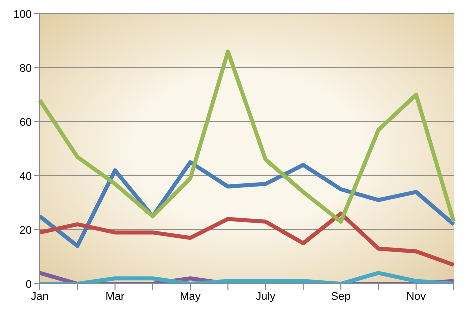 The height and width of the screenshot is (316, 474). Describe the element at coordinates (266, 296) in the screenshot. I see `x-tick-label: July` at that location.